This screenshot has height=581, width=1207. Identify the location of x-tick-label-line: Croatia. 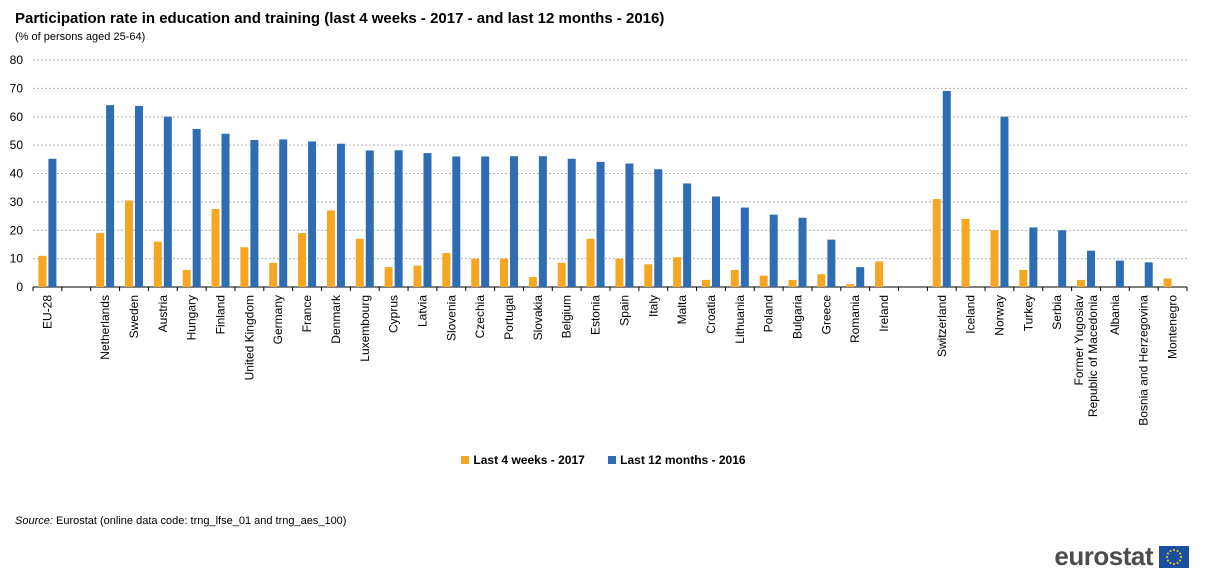
(711, 314).